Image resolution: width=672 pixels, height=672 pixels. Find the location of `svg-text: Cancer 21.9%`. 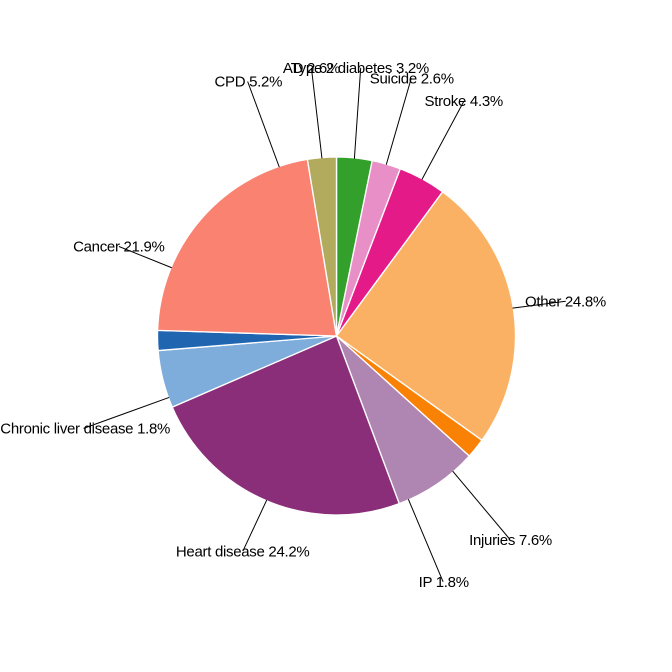

svg-text: Cancer 21.9% is located at coordinates (118, 247).